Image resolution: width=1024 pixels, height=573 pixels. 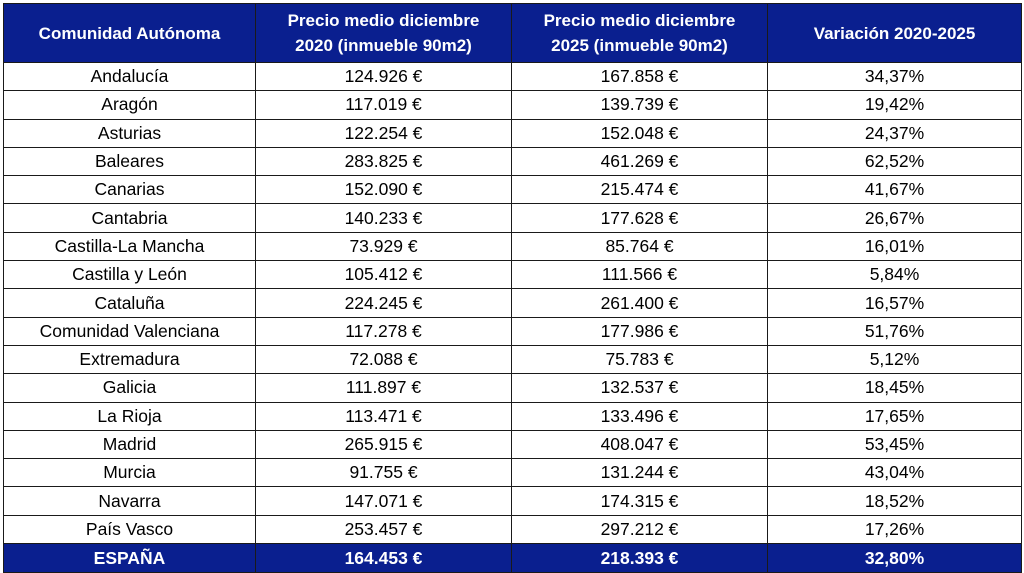 I want to click on price-2020-cell: 122.254 €, so click(x=383, y=133).